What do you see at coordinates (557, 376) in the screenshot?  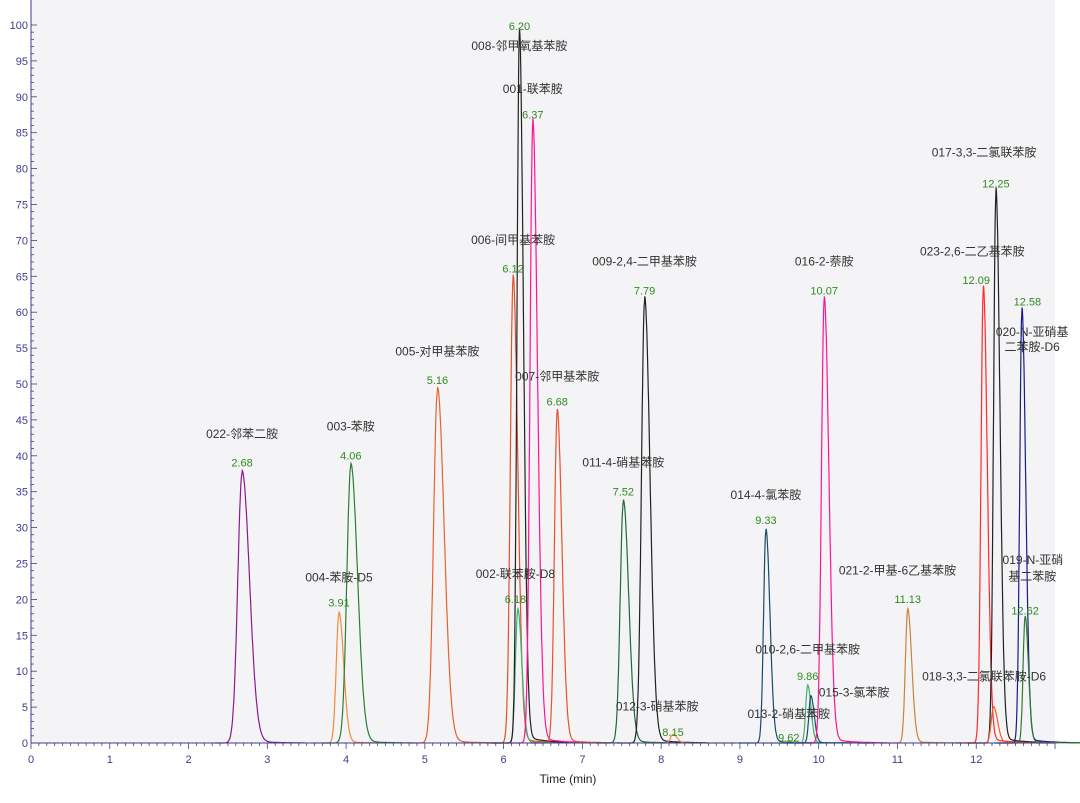 I see `compound-label-lbl-007: 007-邻甲基苯胺` at bounding box center [557, 376].